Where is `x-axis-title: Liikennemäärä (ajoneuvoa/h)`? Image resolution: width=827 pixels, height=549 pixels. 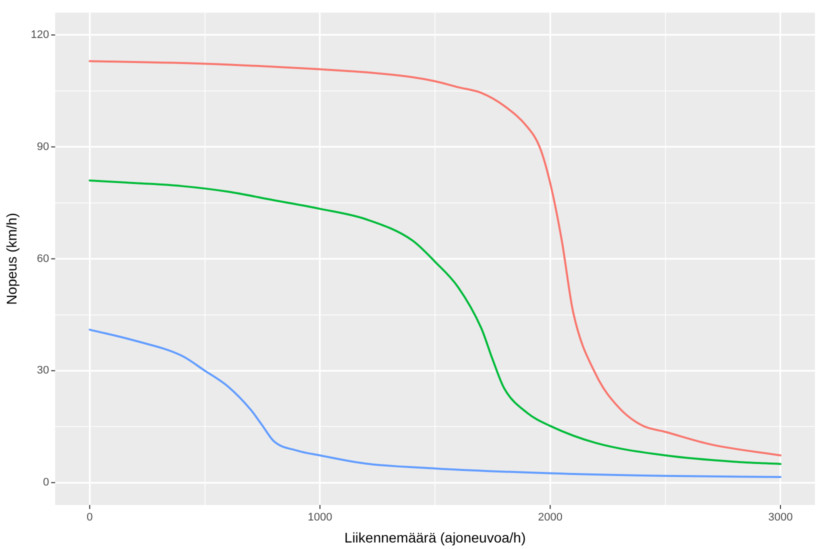
x-axis-title: Liikennemäärä (ajoneuvoa/h) is located at coordinates (435, 537).